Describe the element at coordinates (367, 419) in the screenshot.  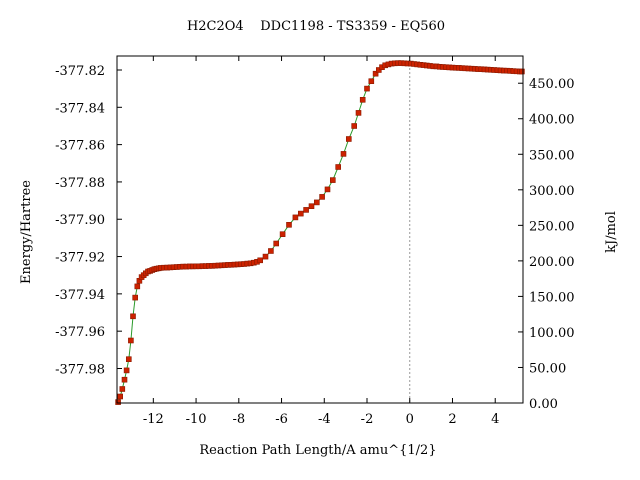
I see `x-tick-label: -2` at that location.